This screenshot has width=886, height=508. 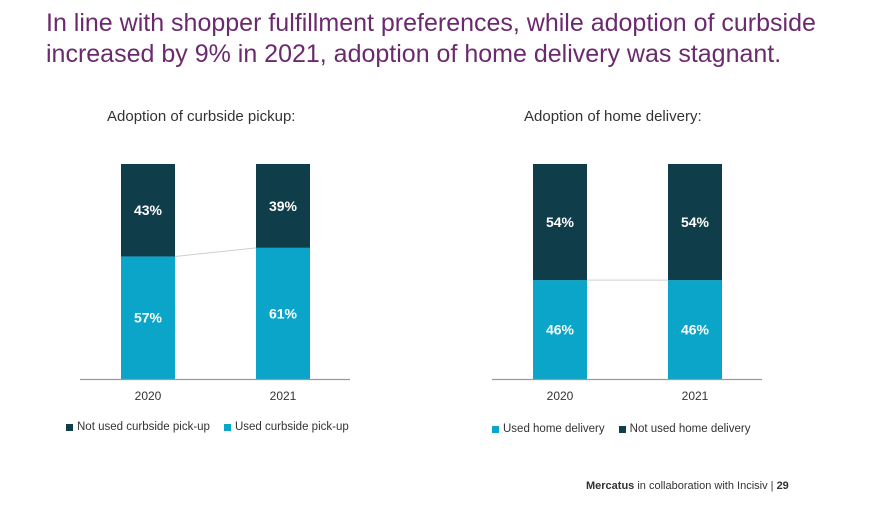 I want to click on legend-item: Used home delivery, so click(x=548, y=429).